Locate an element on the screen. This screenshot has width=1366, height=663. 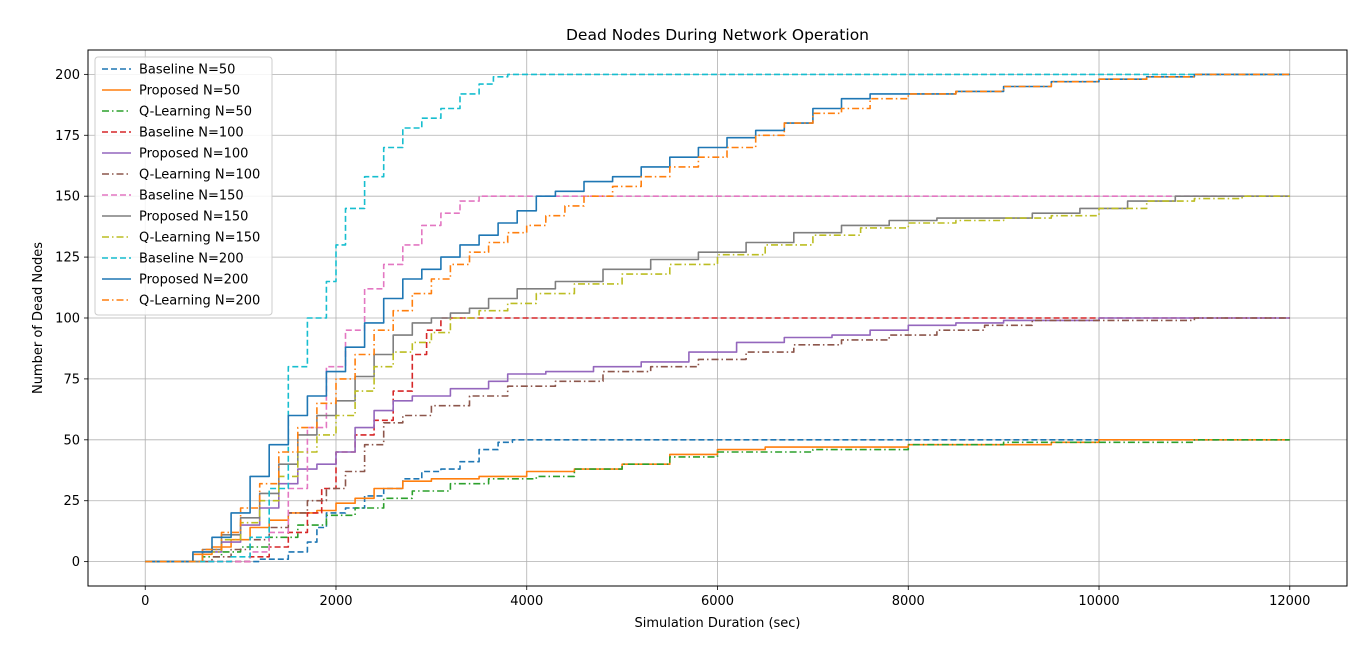
x-tick-label: 10000 is located at coordinates (1098, 601).